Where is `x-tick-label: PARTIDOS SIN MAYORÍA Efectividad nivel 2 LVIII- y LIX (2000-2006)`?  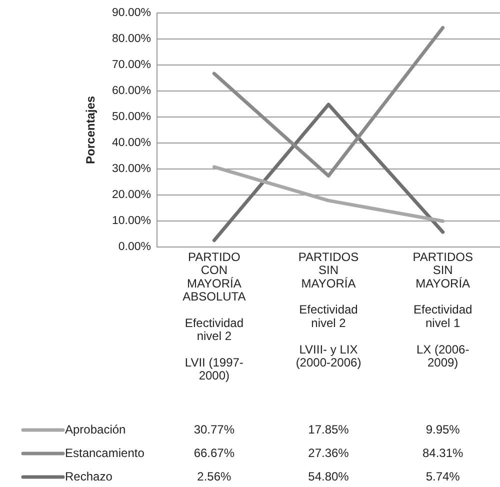
x-tick-label: PARTIDOS SIN MAYORÍA Efectividad nivel 2 LVIII- y LIX (2000-2006) is located at coordinates (329, 310).